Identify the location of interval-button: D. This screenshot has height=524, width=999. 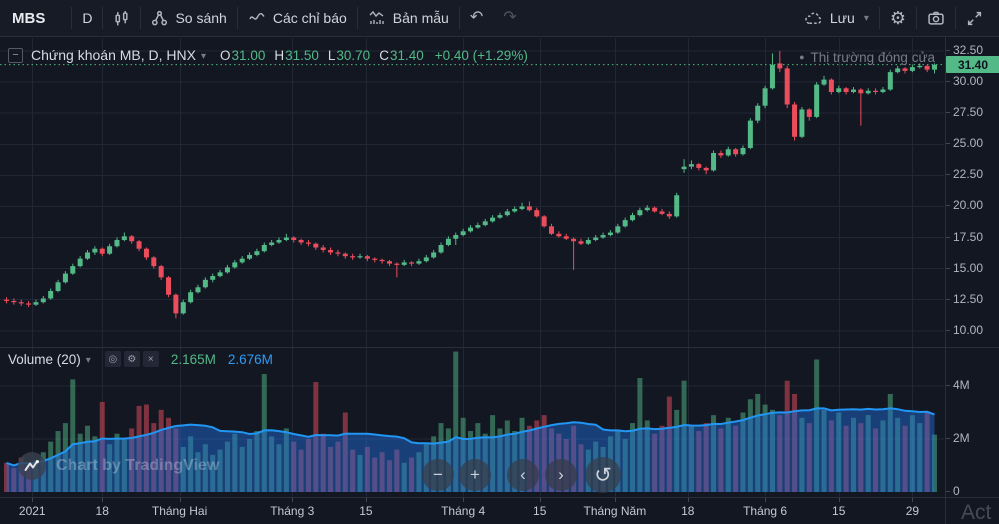
(87, 18).